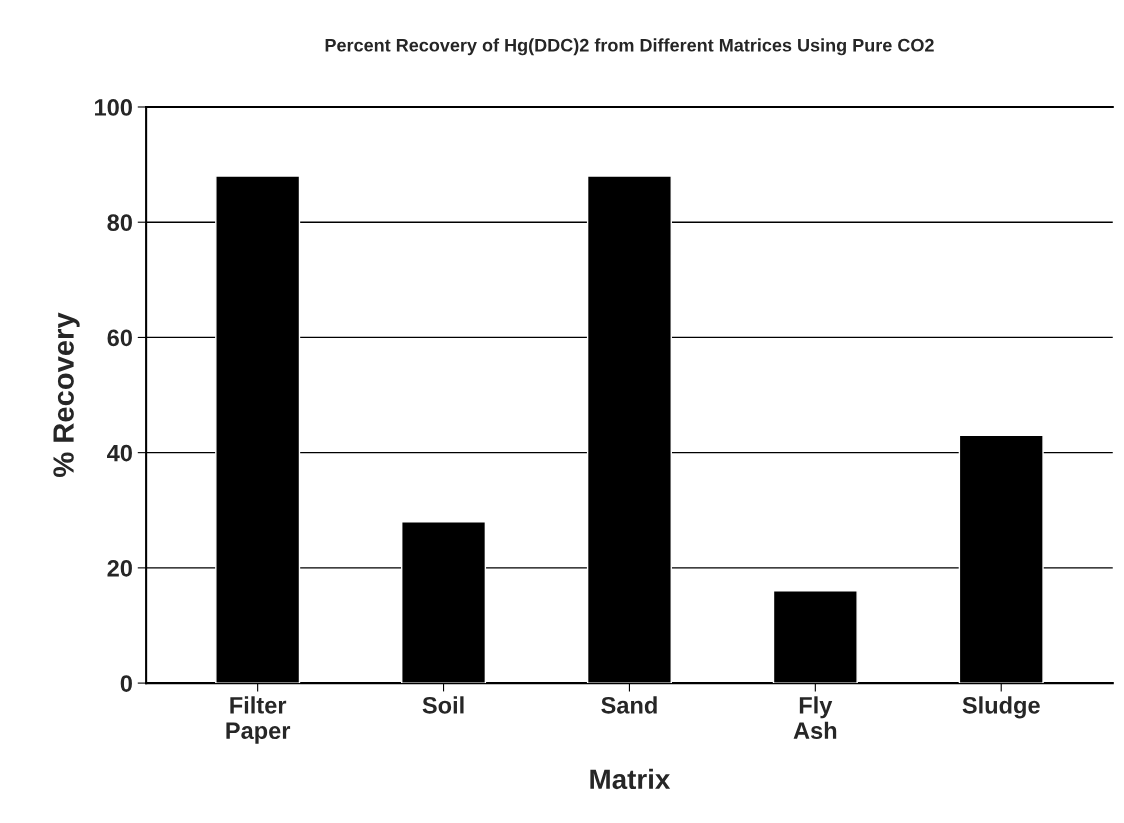 The image size is (1124, 823). What do you see at coordinates (629, 705) in the screenshot?
I see `x-tick-label: Sand` at bounding box center [629, 705].